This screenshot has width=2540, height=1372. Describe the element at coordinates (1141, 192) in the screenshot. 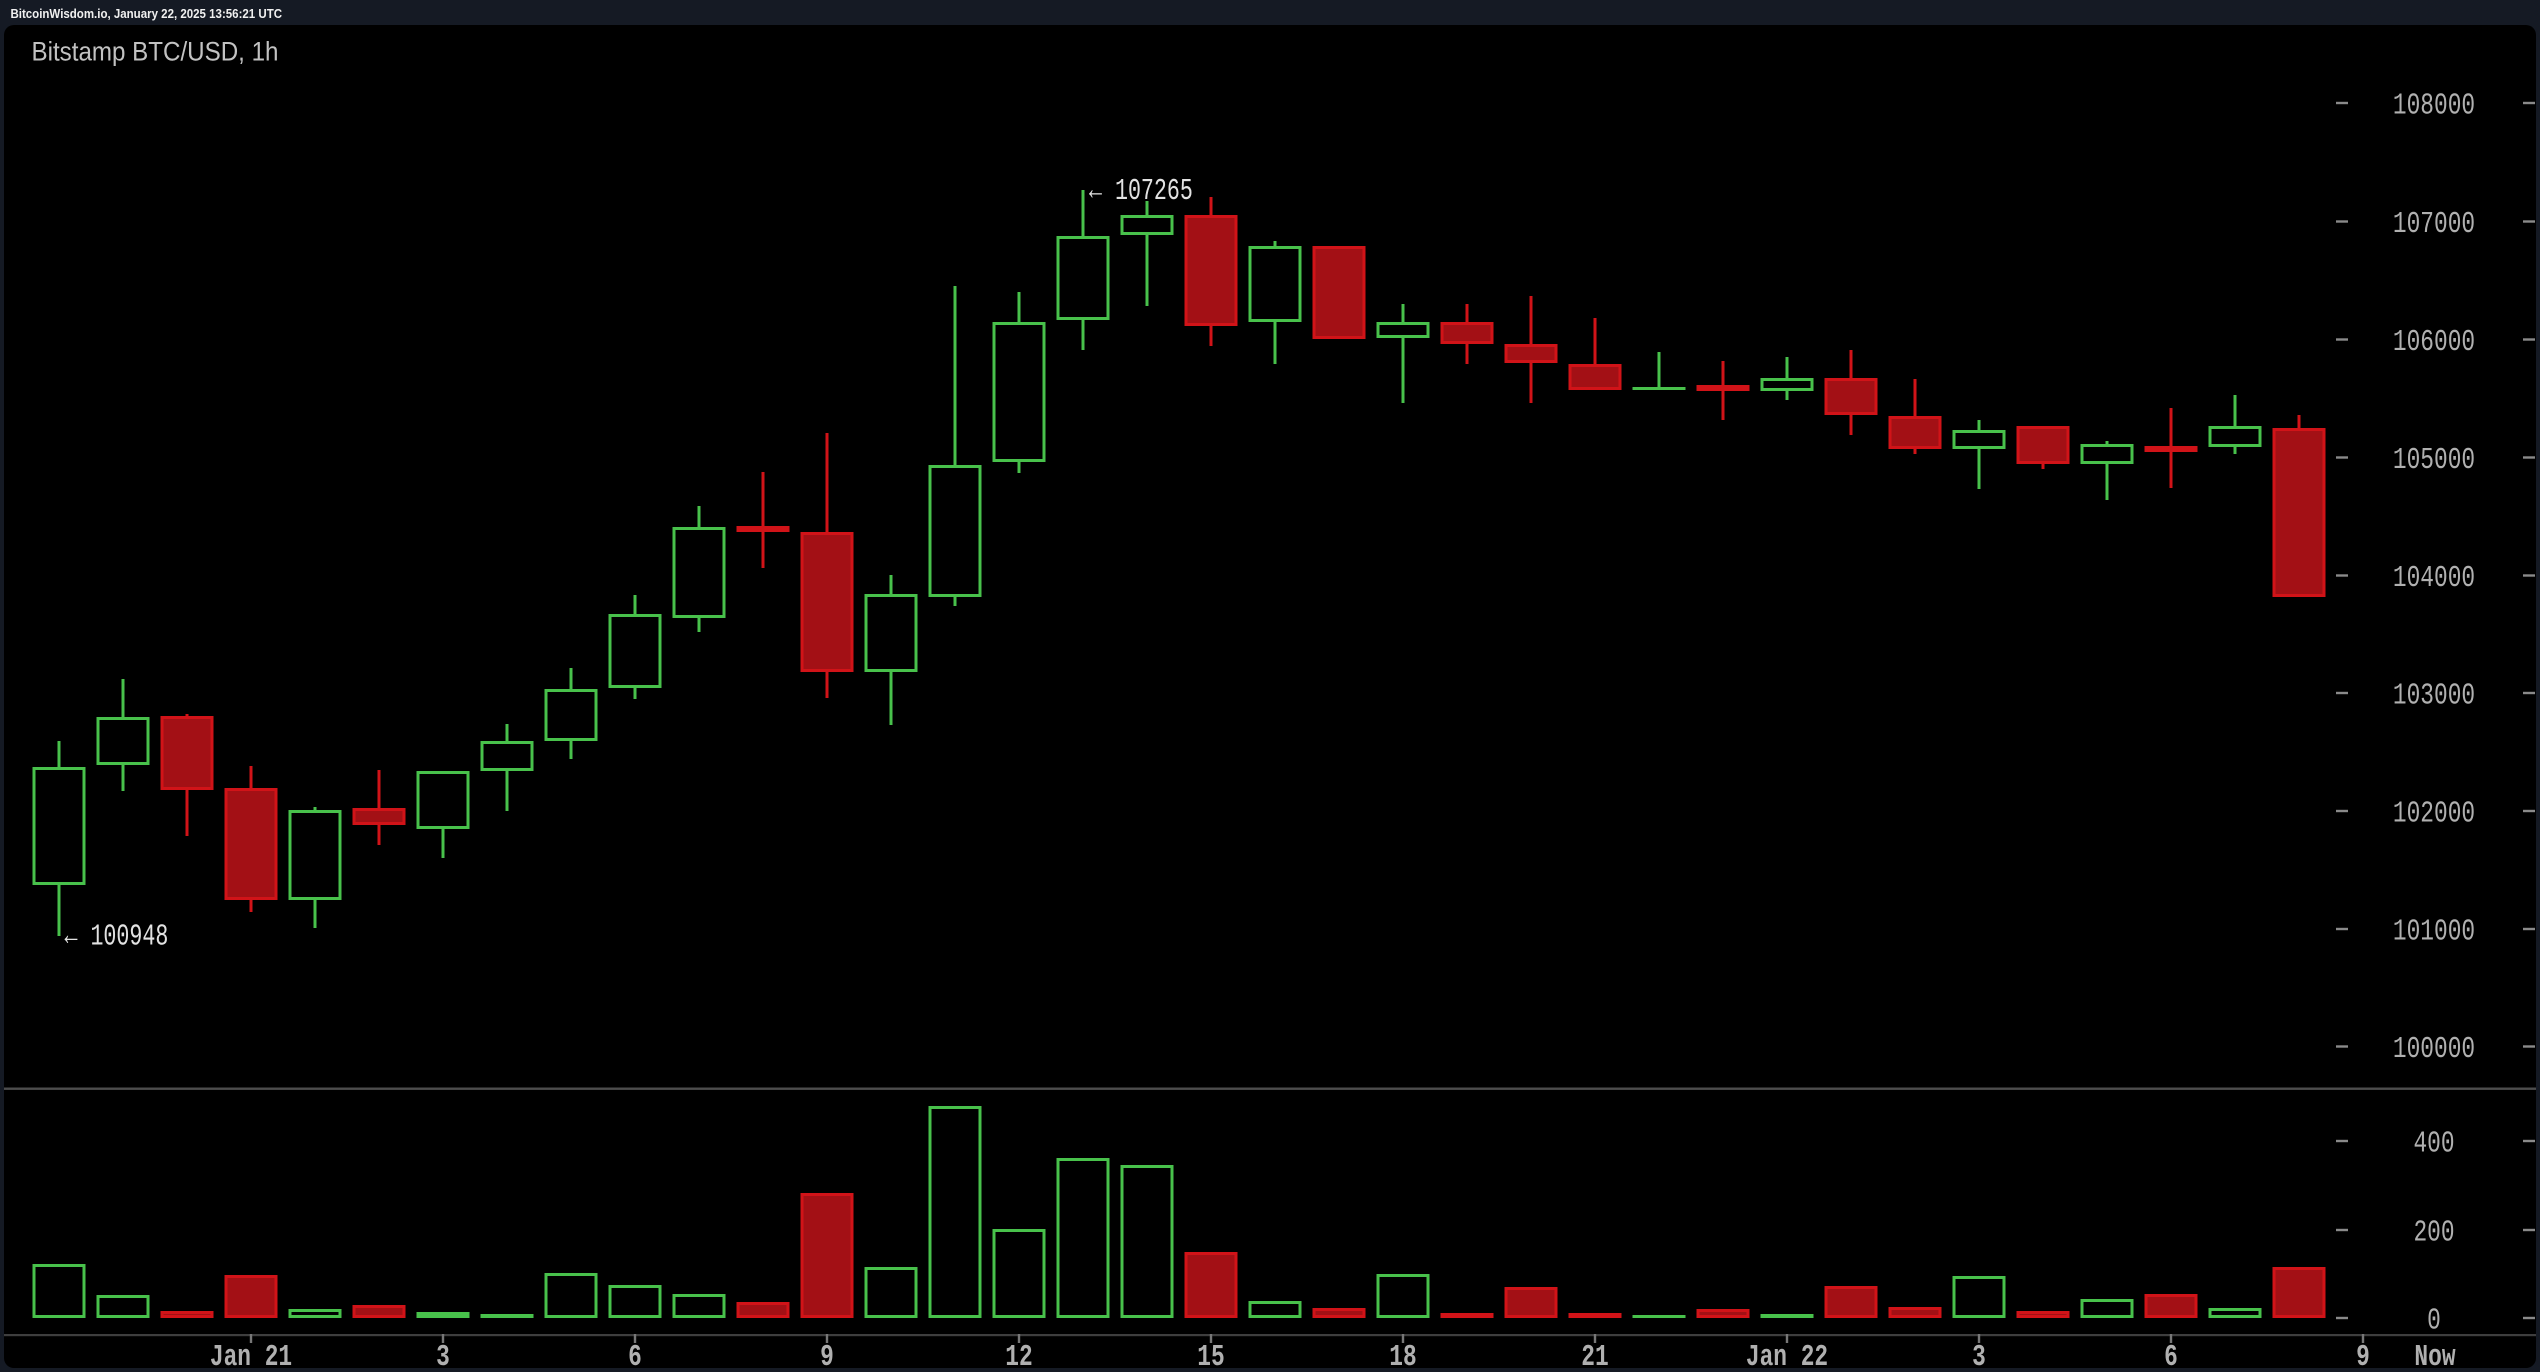

I see `svg-text: ← 107265` at that location.